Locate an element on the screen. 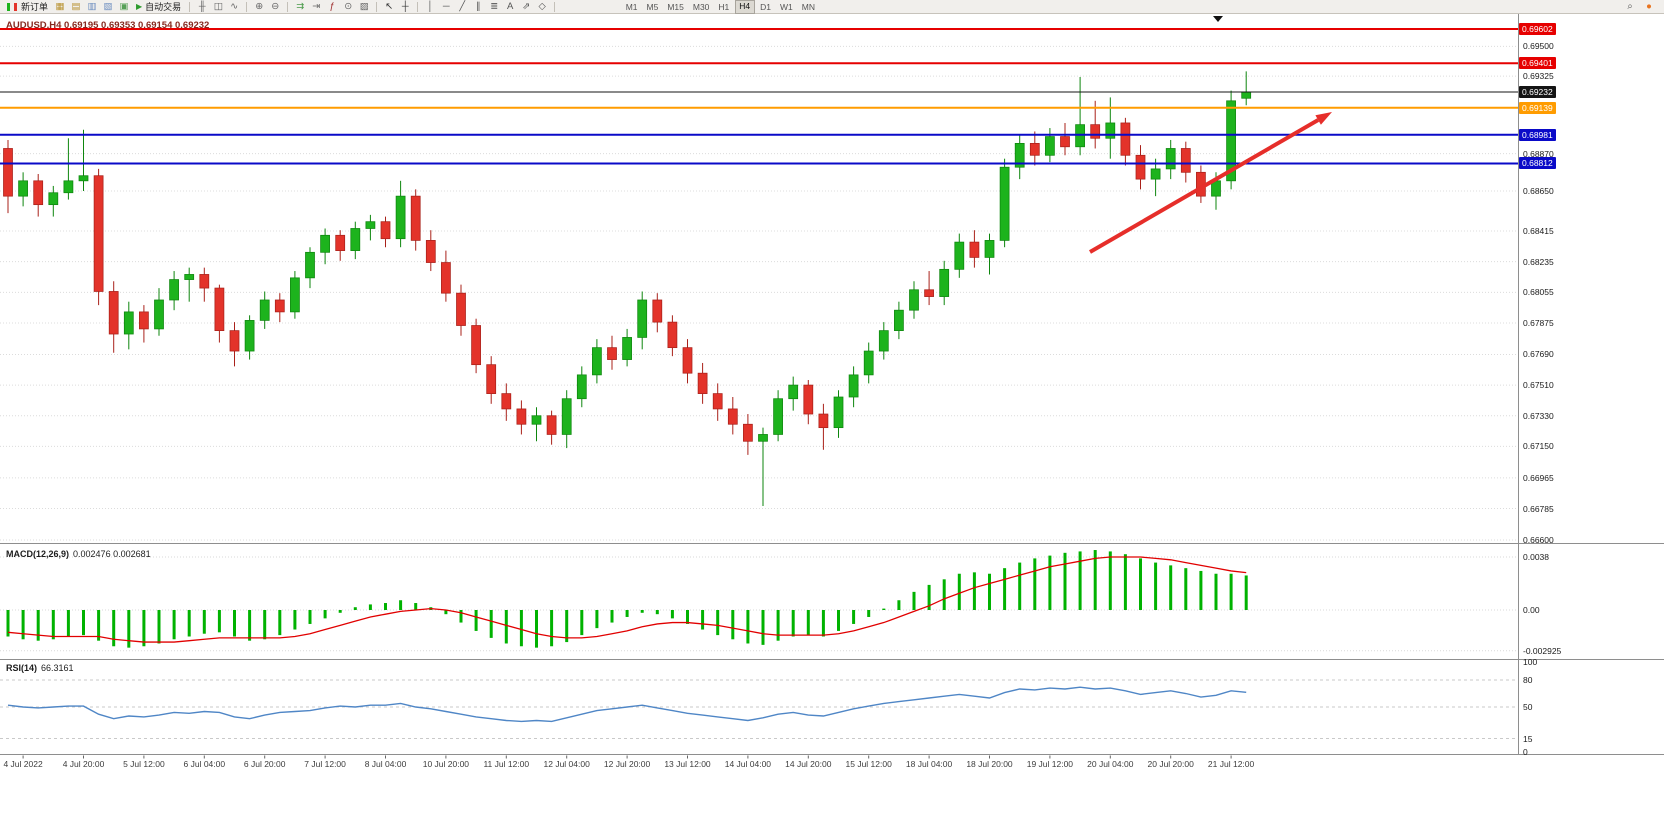 The width and height of the screenshot is (1664, 826). fibonacci-icon: ≣ is located at coordinates (494, 6).